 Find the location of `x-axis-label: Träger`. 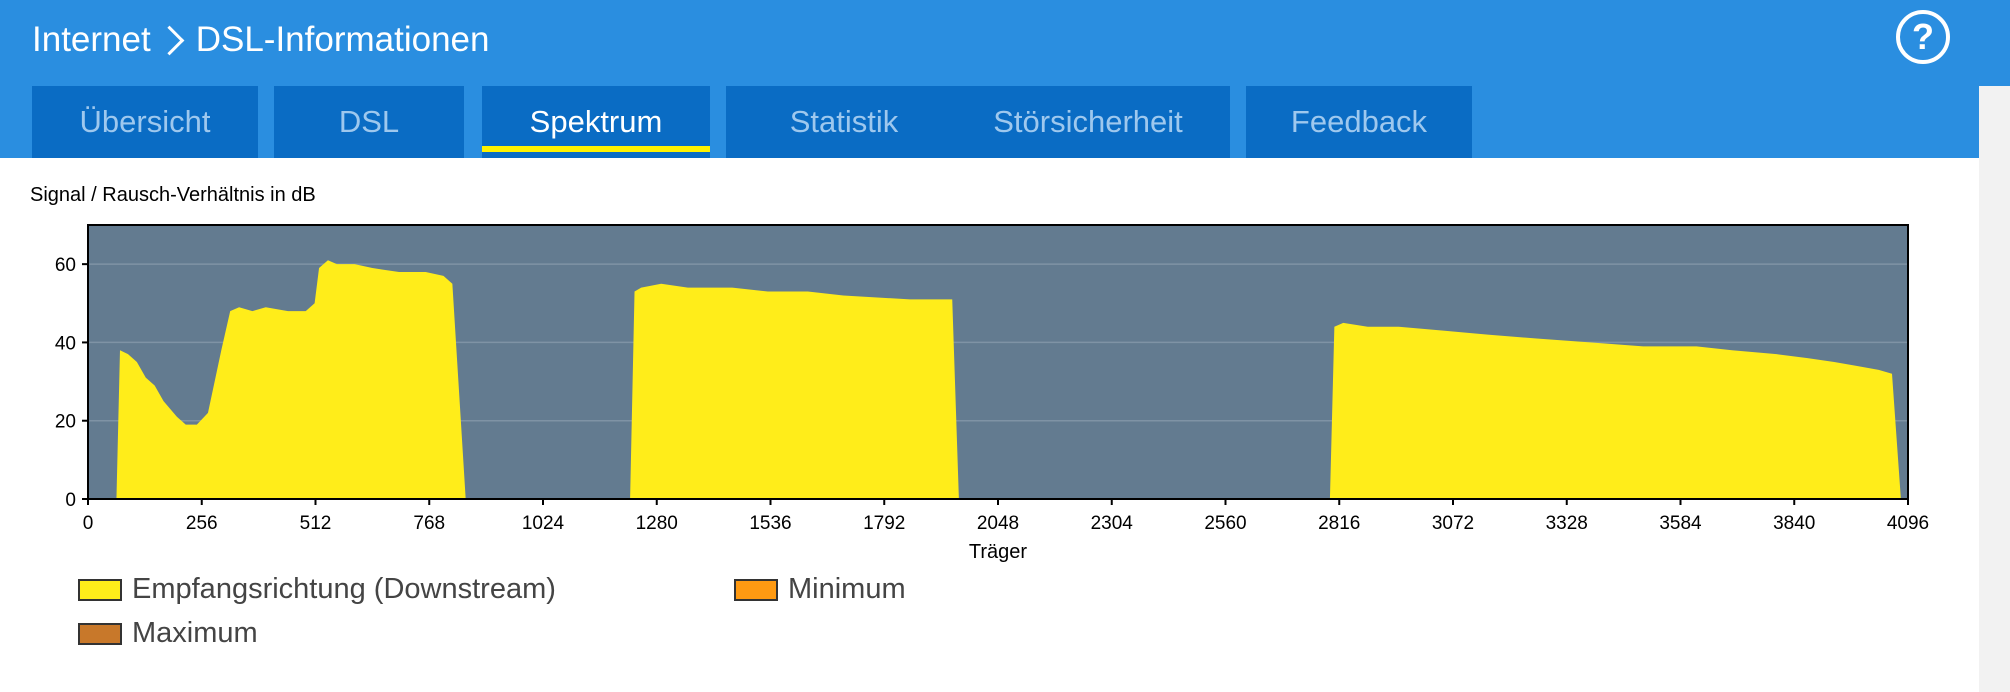

x-axis-label: Träger is located at coordinates (998, 552).